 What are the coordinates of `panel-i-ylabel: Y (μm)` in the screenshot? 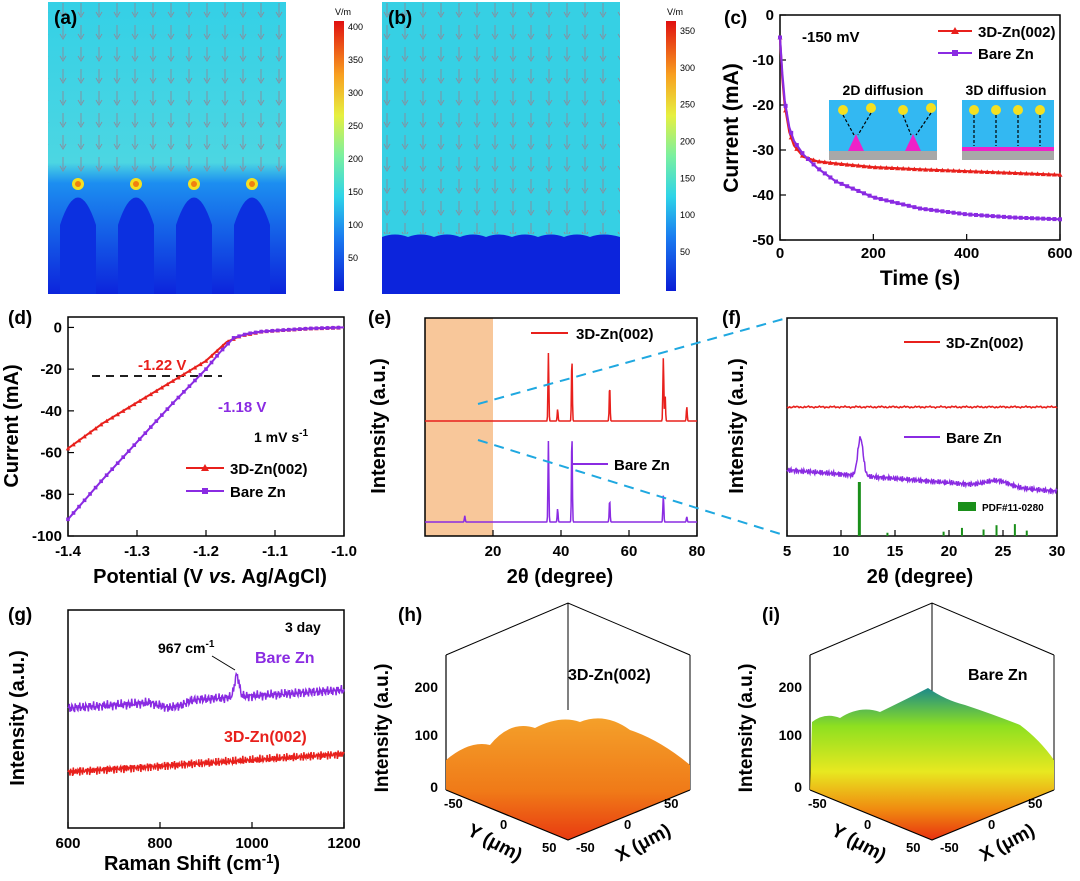 It's located at (859, 843).